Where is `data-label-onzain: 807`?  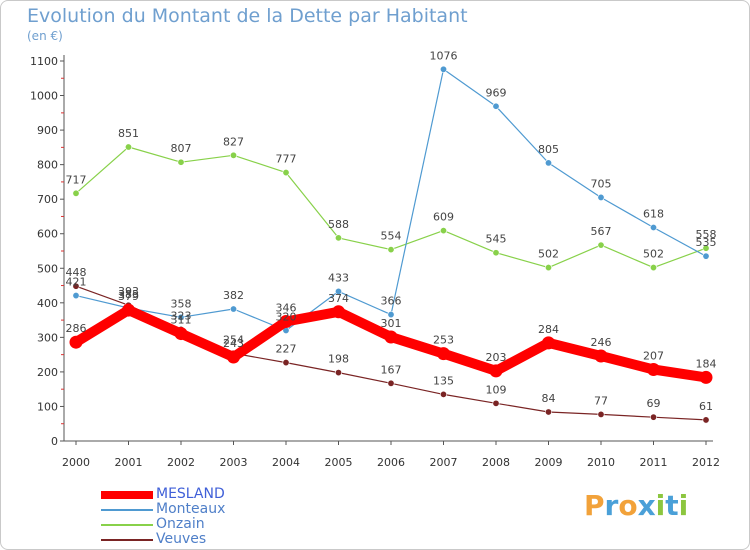 data-label-onzain: 807 is located at coordinates (181, 148).